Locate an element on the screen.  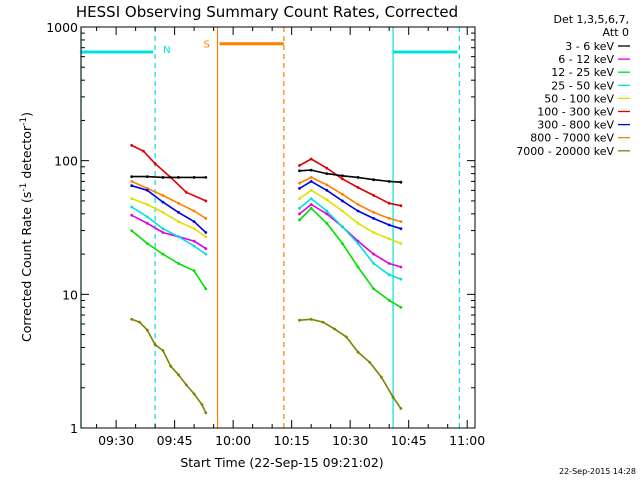
y-tick-label: 1000 is located at coordinates (62, 27).